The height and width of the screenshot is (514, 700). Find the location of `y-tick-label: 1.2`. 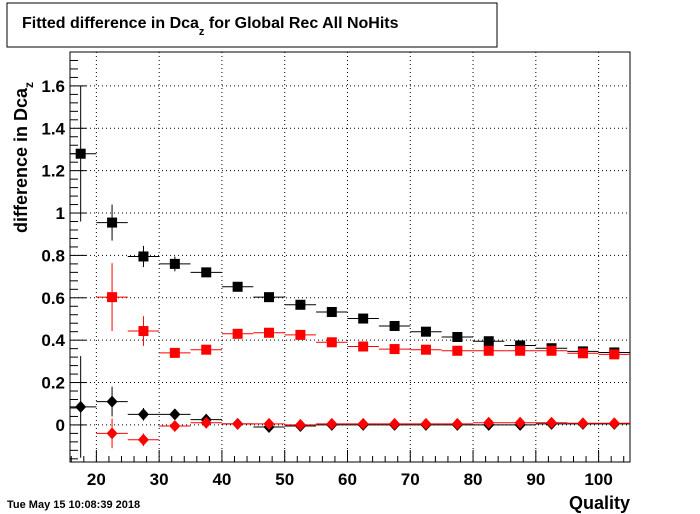

y-tick-label: 1.2 is located at coordinates (53, 171).